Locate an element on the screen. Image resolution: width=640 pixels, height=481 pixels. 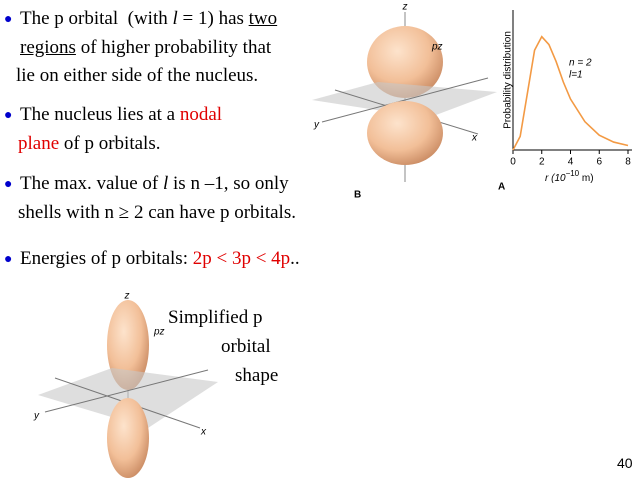
text: 2p < 3p < 4p is located at coordinates (241, 258).